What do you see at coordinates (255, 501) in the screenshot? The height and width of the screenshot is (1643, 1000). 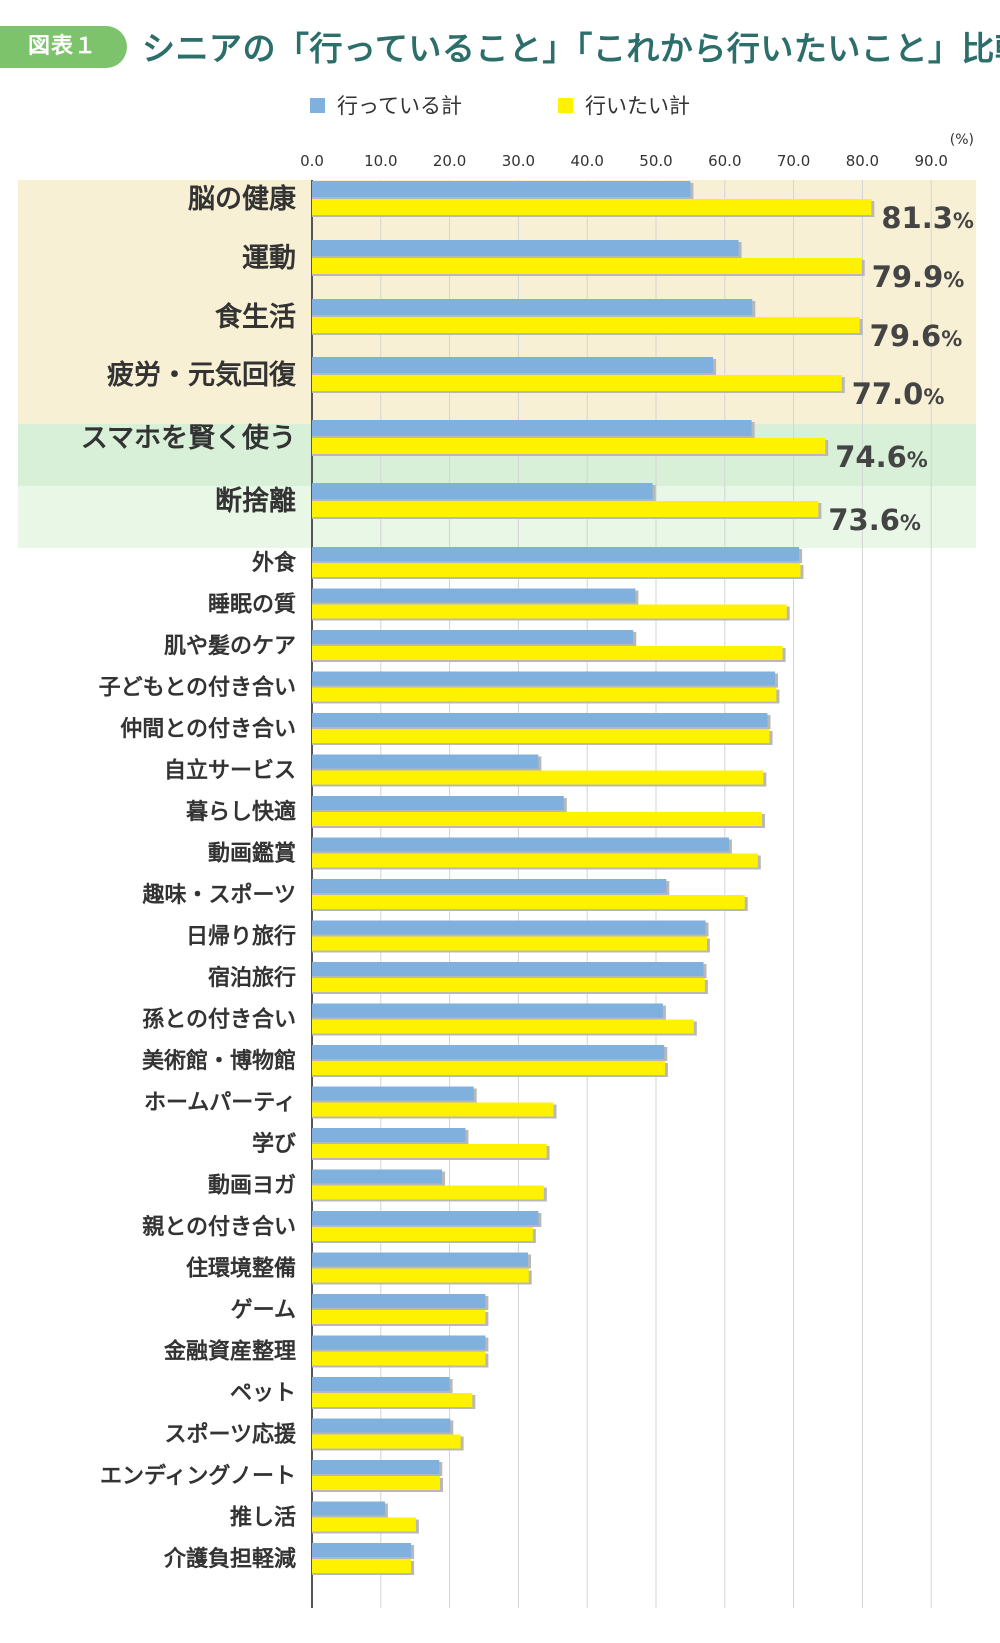 I see `category-label: 断捨離` at bounding box center [255, 501].